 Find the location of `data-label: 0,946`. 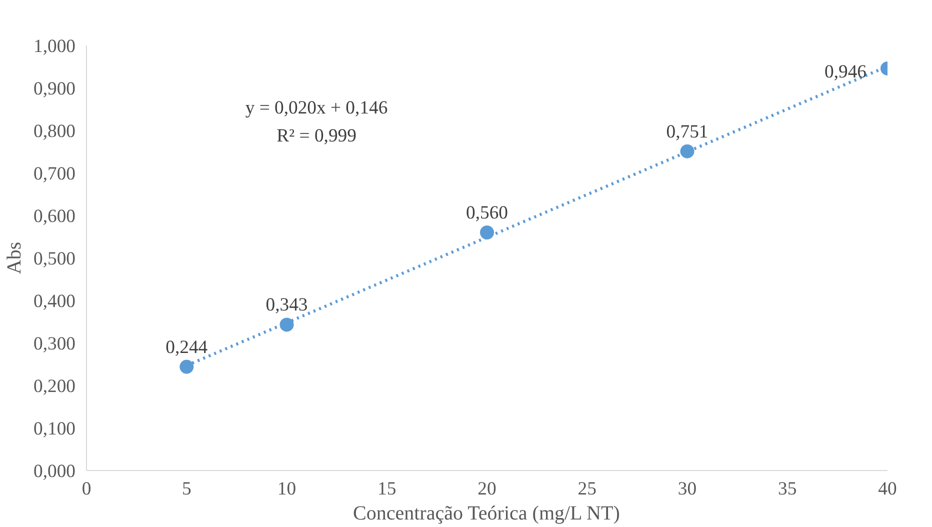

data-label: 0,946 is located at coordinates (845, 71).